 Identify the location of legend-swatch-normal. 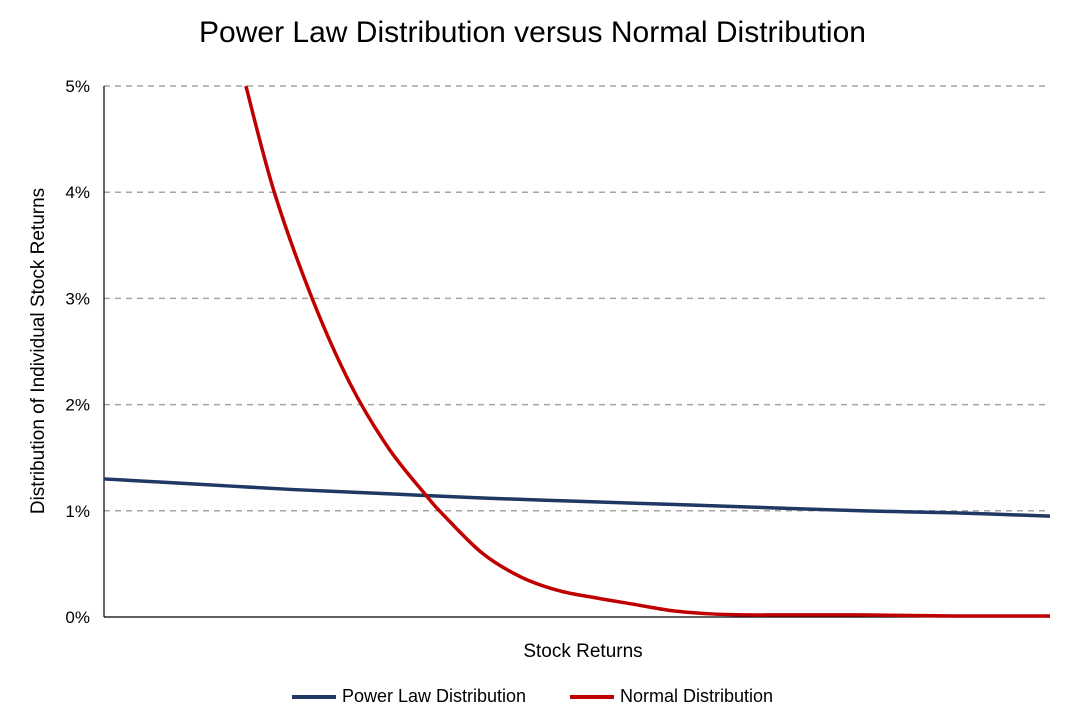
(592, 696).